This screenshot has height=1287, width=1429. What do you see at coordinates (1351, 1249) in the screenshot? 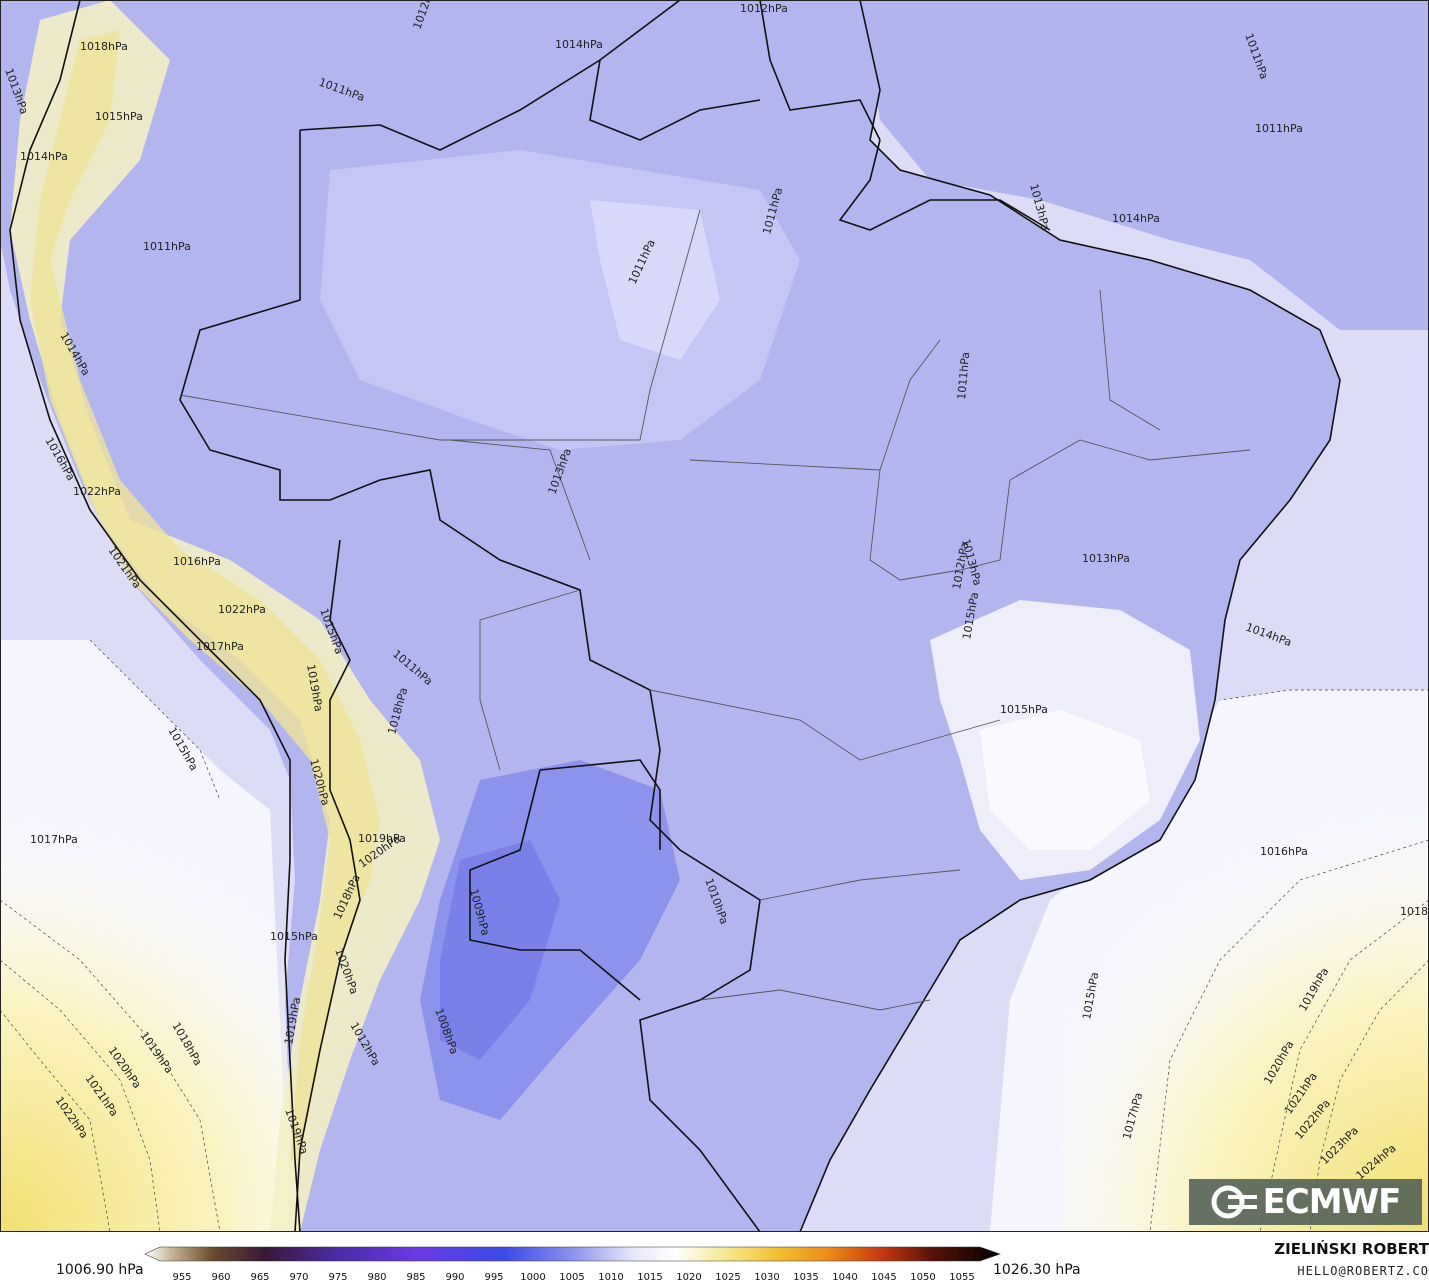
I see `author-credit: ZIELIŃSKI ROBERT` at bounding box center [1351, 1249].